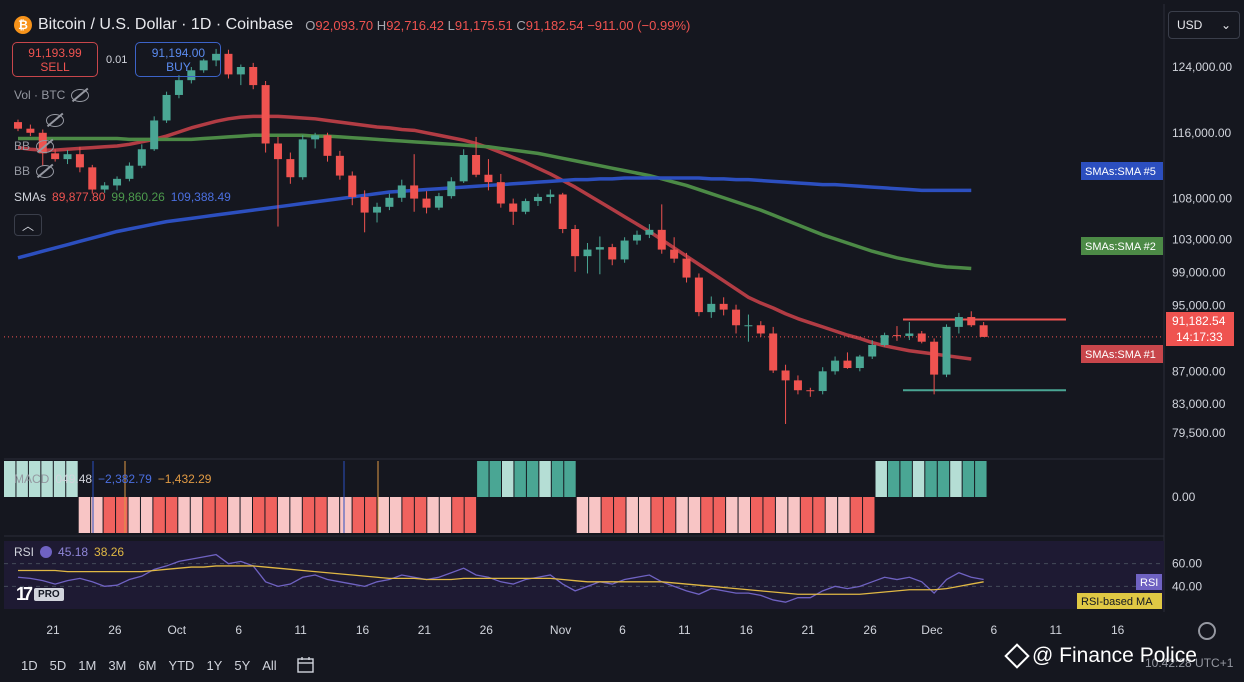 This screenshot has width=1244, height=682. I want to click on rsi-label-bg, so click(1149, 582).